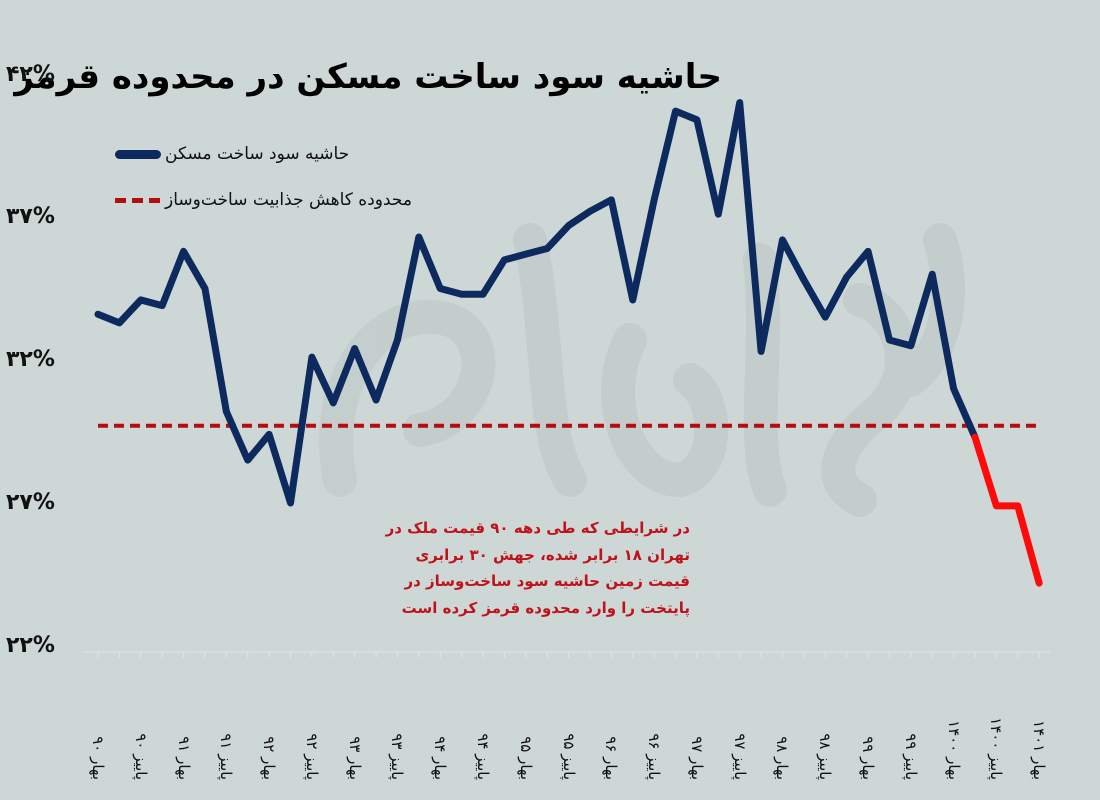 Image resolution: width=1100 pixels, height=800 pixels. I want to click on legend-item-series: حاشیه سود ساخت مسکن, so click(232, 154).